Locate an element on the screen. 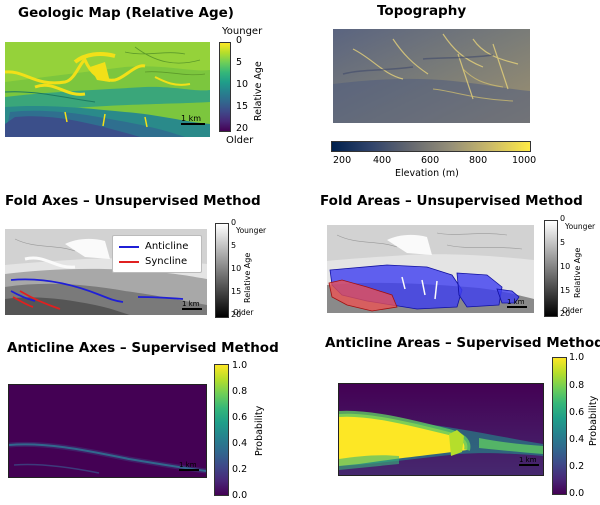 This screenshot has width=600, height=505. fold-axes-scale-bar: 1 km is located at coordinates (192, 305).